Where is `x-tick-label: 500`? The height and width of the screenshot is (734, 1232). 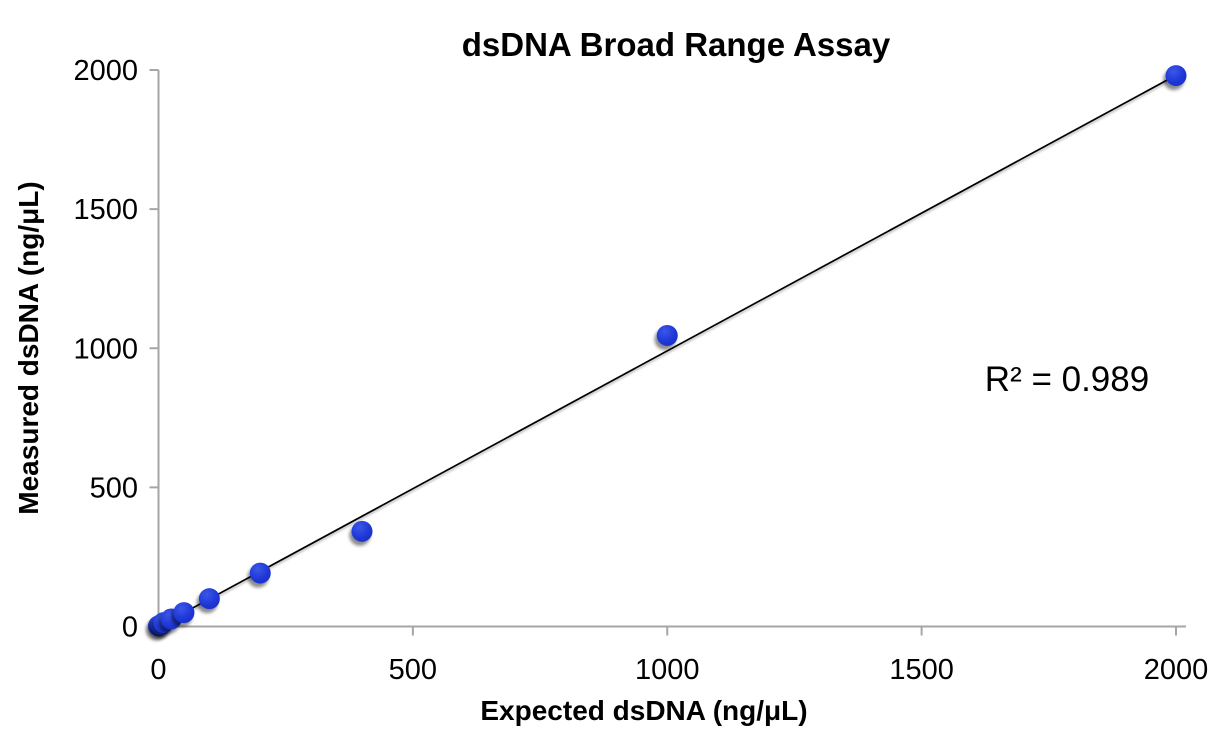 x-tick-label: 500 is located at coordinates (413, 670).